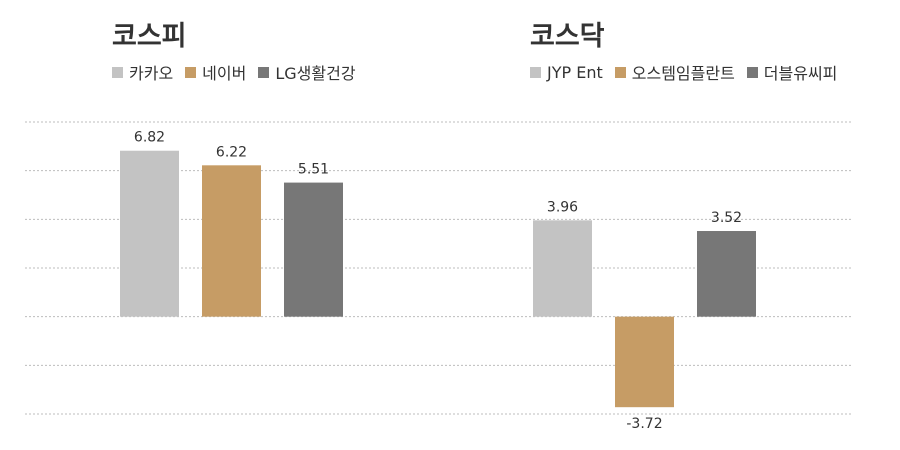 The height and width of the screenshot is (450, 900). Describe the element at coordinates (683, 73) in the screenshot. I see `legend-label: 오스템임플란트` at that location.